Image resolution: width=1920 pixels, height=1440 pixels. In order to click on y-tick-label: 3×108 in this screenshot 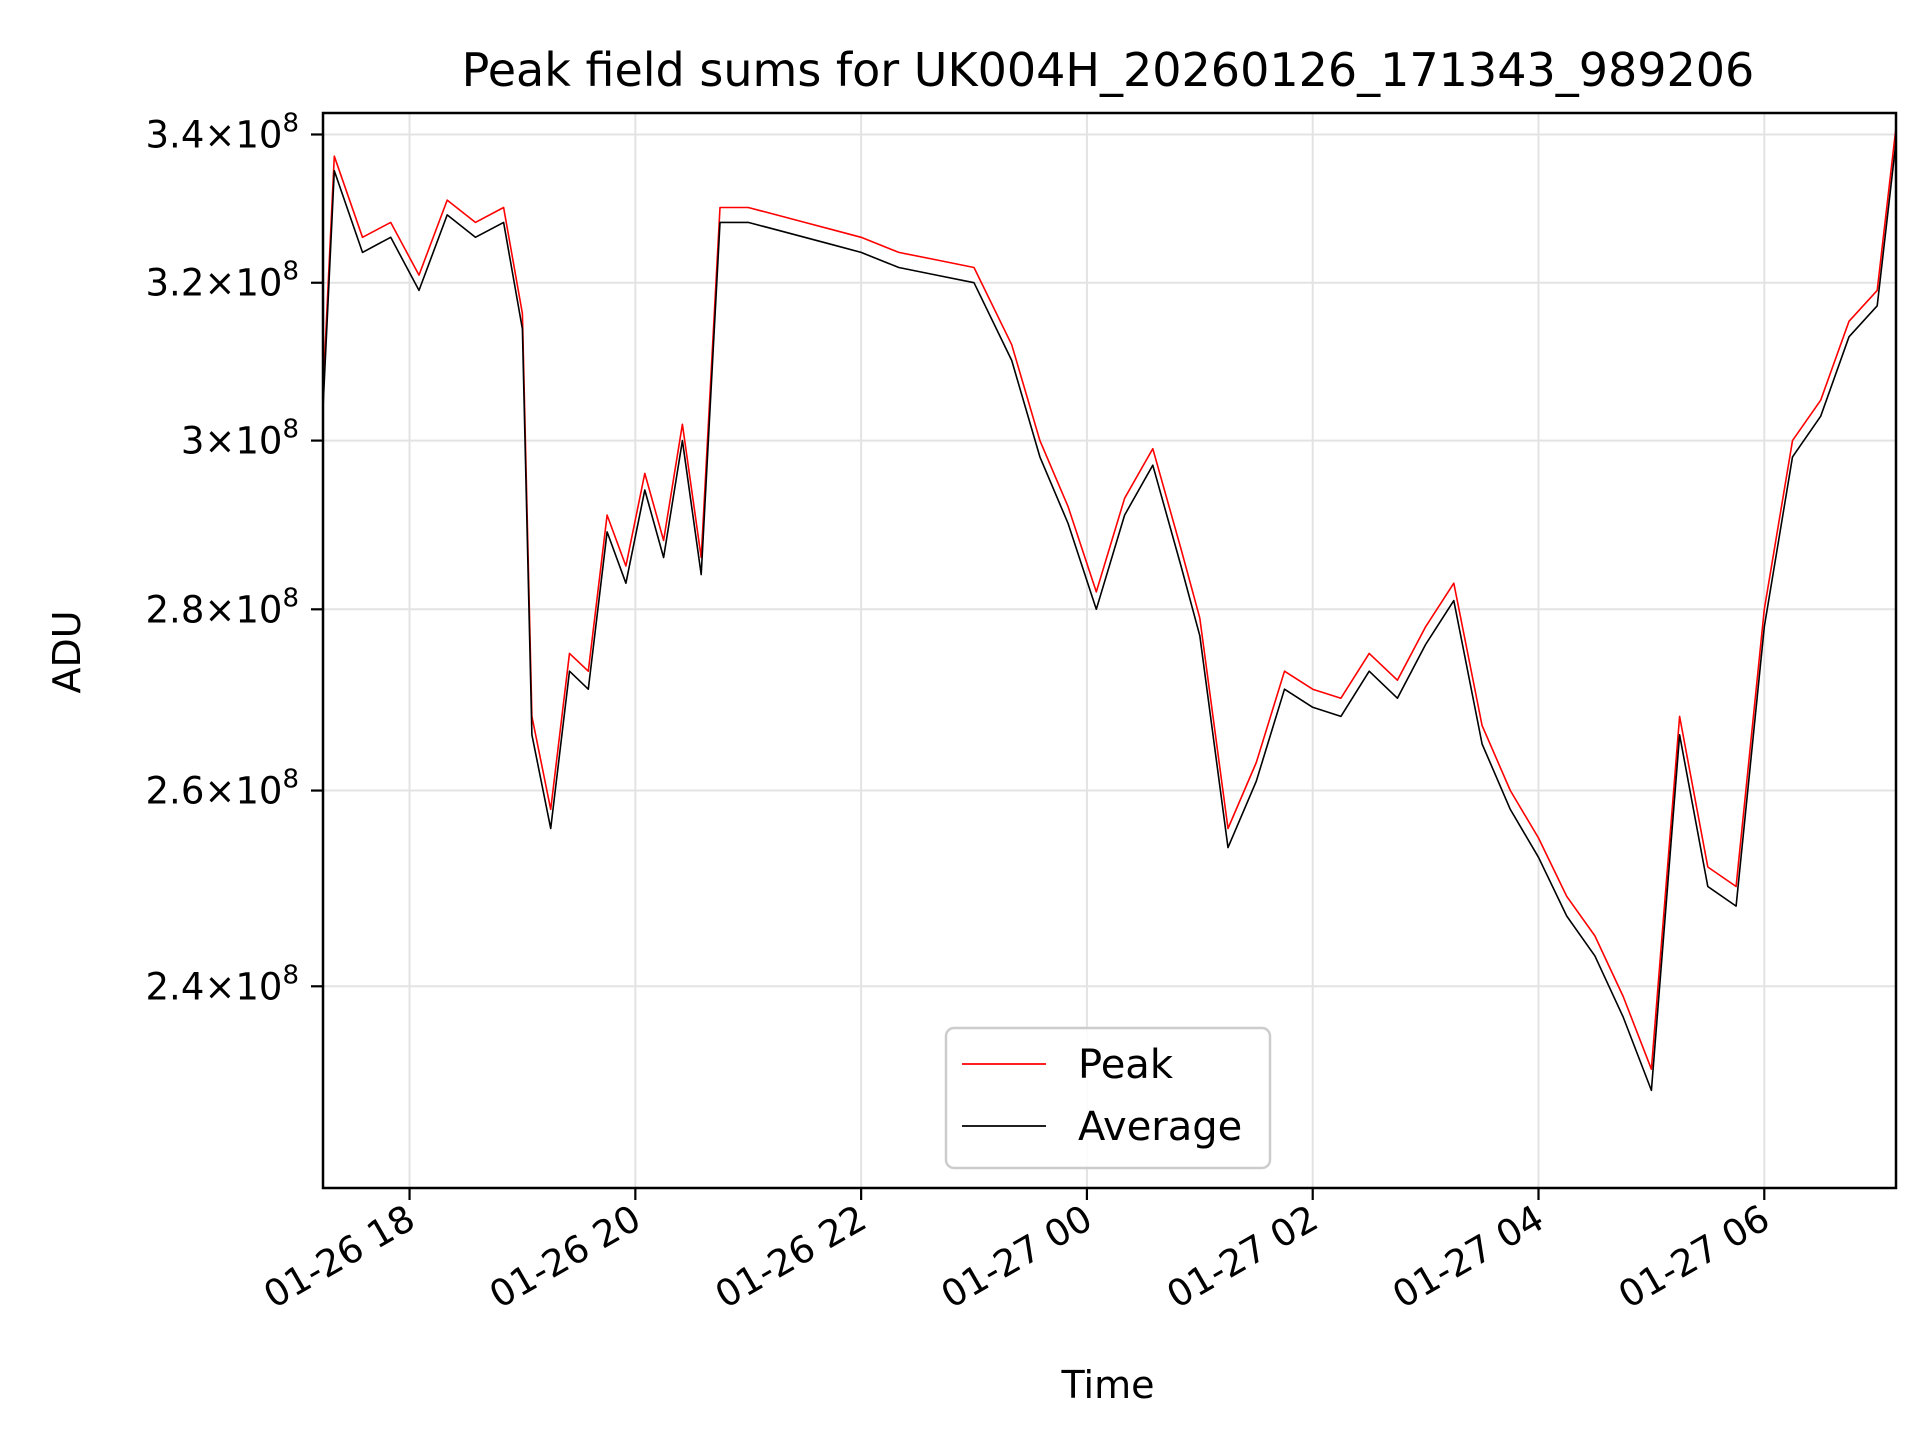, I will do `click(240, 439)`.